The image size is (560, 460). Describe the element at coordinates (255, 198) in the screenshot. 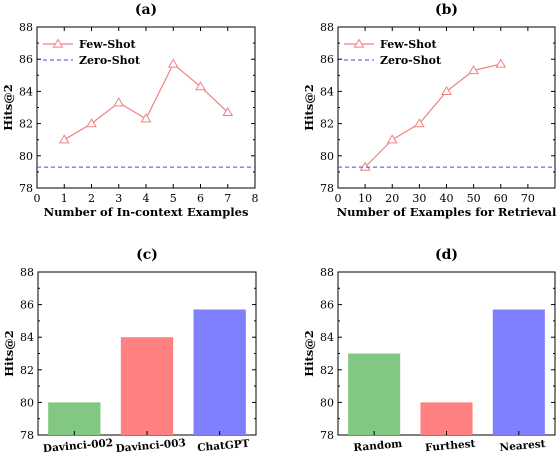

I see `x-tick-label: 8` at that location.